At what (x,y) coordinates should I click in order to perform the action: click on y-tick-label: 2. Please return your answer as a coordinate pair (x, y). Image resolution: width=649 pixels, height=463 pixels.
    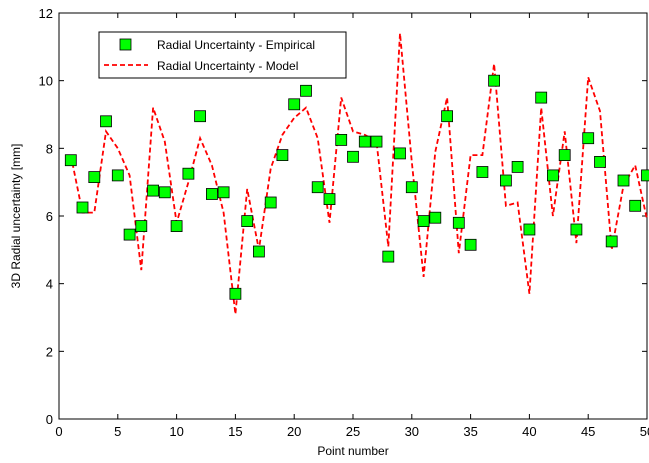
    Looking at the image, I should click on (49, 351).